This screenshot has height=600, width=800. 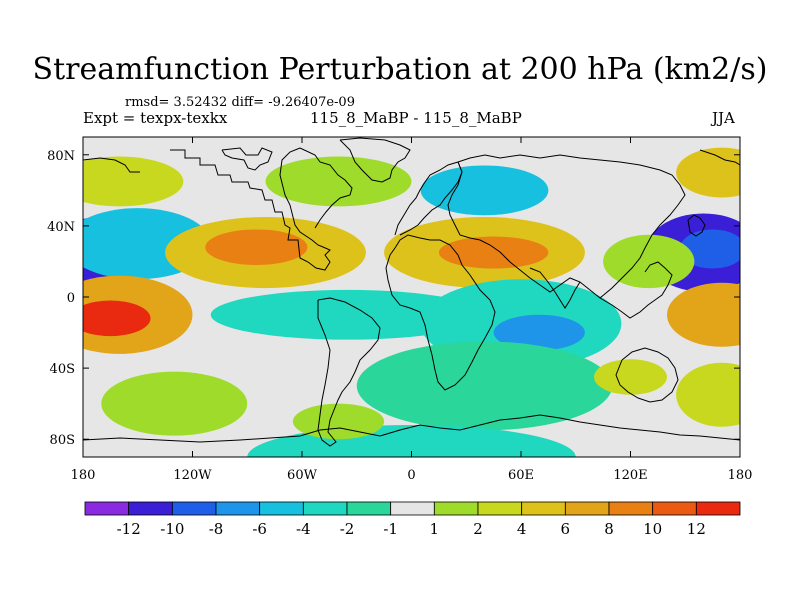 I want to click on colorbar-label-8: 2, so click(x=478, y=529).